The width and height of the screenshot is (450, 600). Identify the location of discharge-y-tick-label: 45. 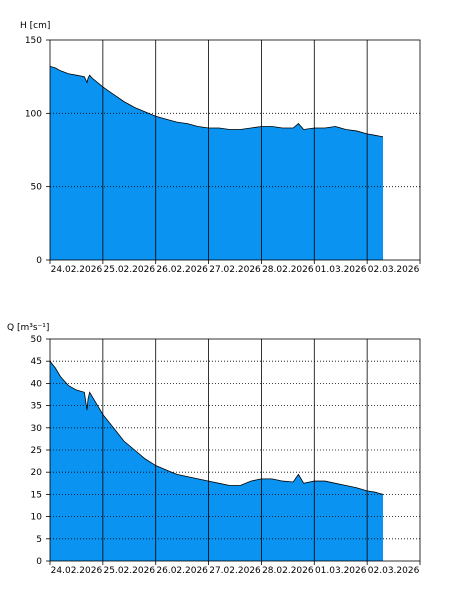
(36, 362).